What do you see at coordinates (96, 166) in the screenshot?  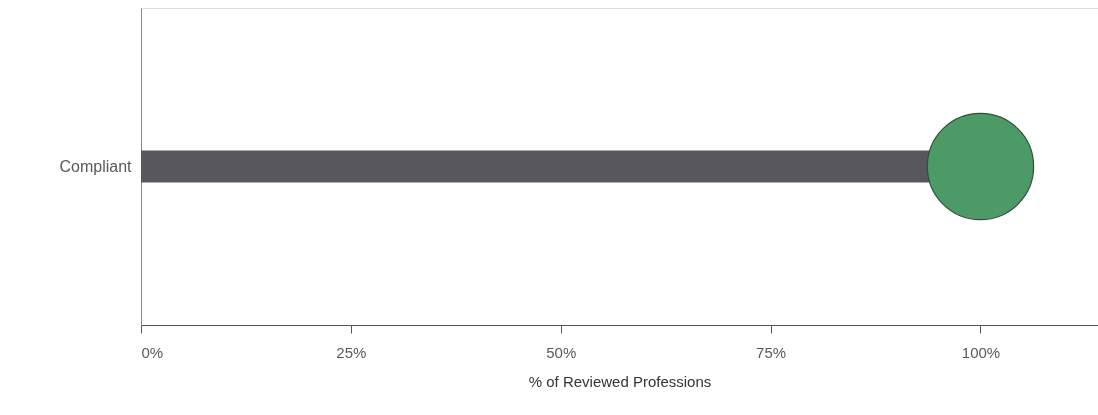 I see `y-tick-label: Compliant` at bounding box center [96, 166].